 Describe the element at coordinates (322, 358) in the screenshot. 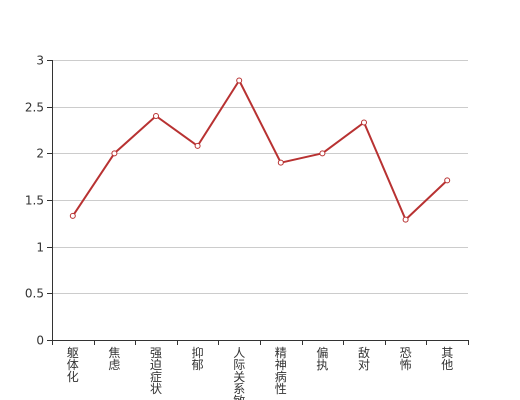

I see `x-tick-label: 偏执` at that location.